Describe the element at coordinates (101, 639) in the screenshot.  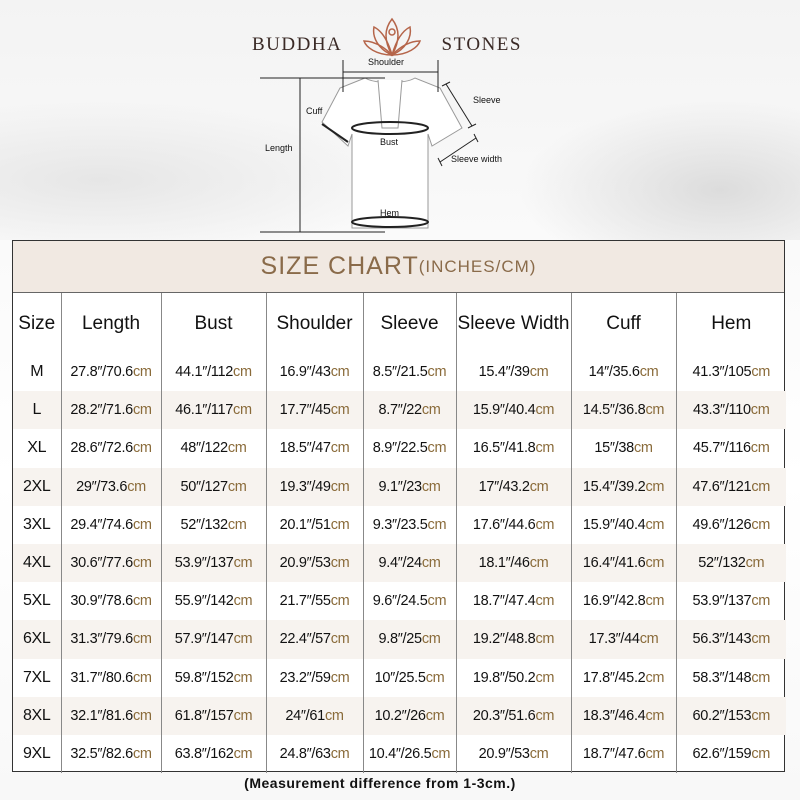
I see `value: 31.3″/79.6` at that location.